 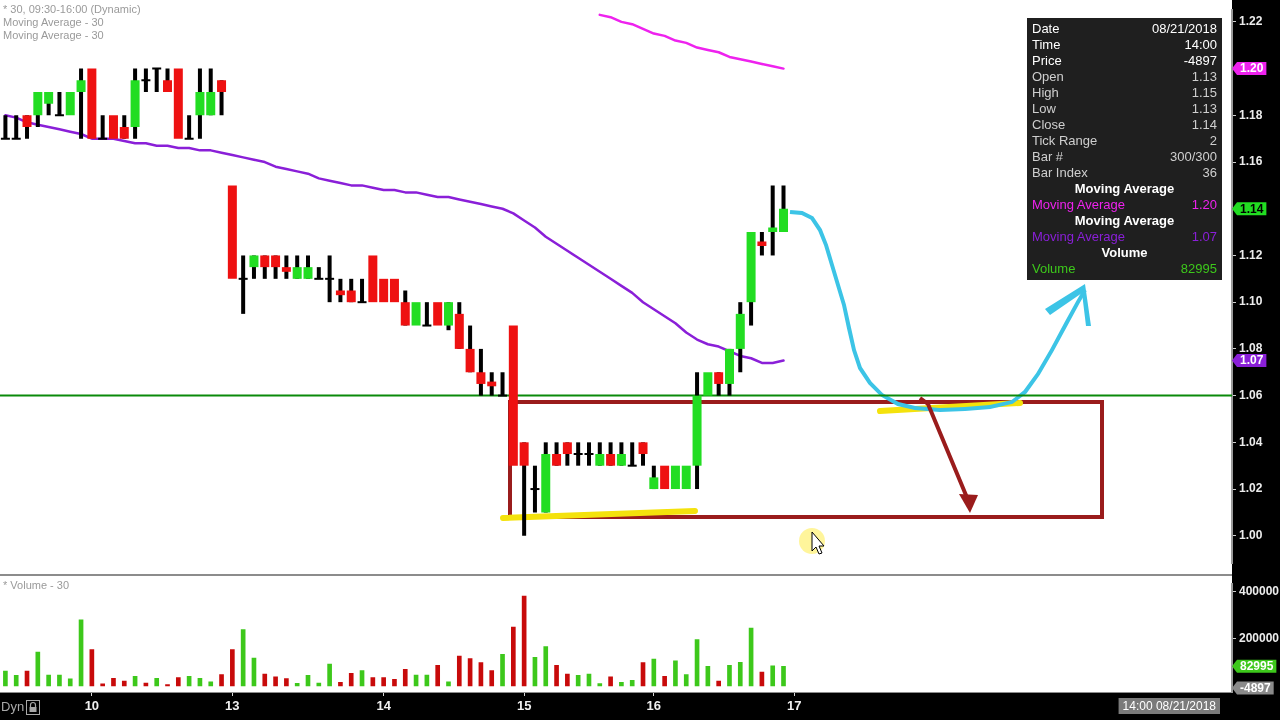 What do you see at coordinates (1204, 125) in the screenshot?
I see `annotation: 1.14` at bounding box center [1204, 125].